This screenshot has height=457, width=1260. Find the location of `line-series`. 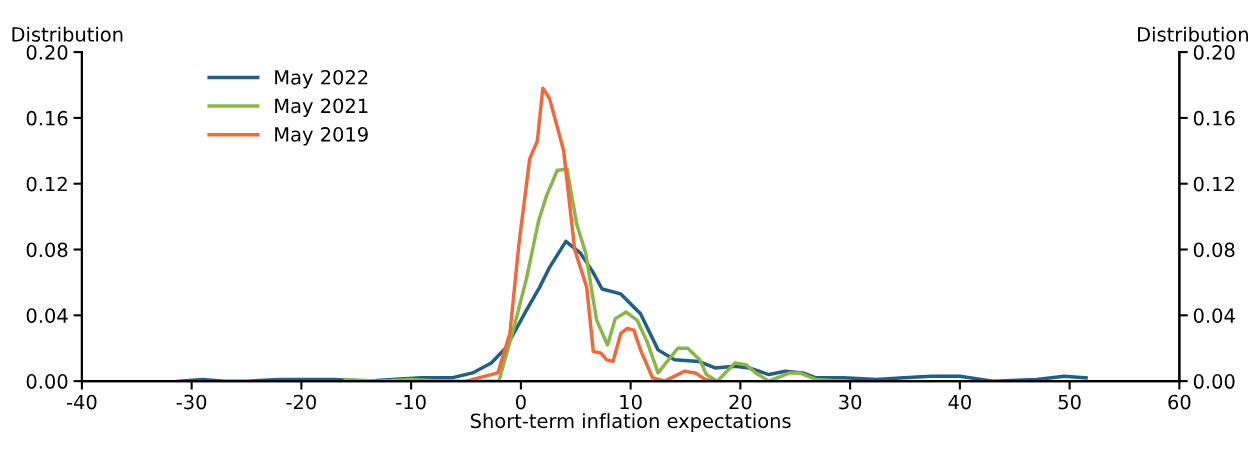

line-series is located at coordinates (590, 234).